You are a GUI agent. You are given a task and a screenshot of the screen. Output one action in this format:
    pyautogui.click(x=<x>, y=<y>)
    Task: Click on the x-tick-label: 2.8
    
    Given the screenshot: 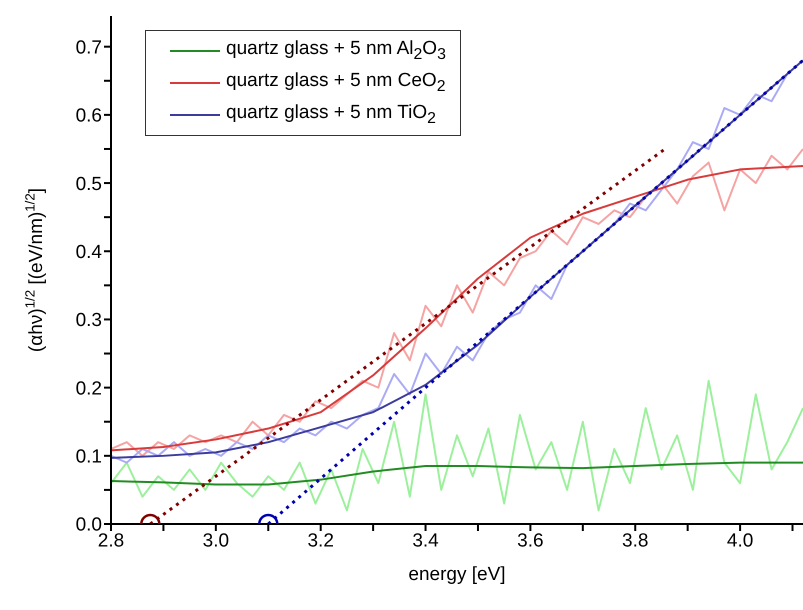 What is the action you would take?
    pyautogui.click(x=111, y=541)
    